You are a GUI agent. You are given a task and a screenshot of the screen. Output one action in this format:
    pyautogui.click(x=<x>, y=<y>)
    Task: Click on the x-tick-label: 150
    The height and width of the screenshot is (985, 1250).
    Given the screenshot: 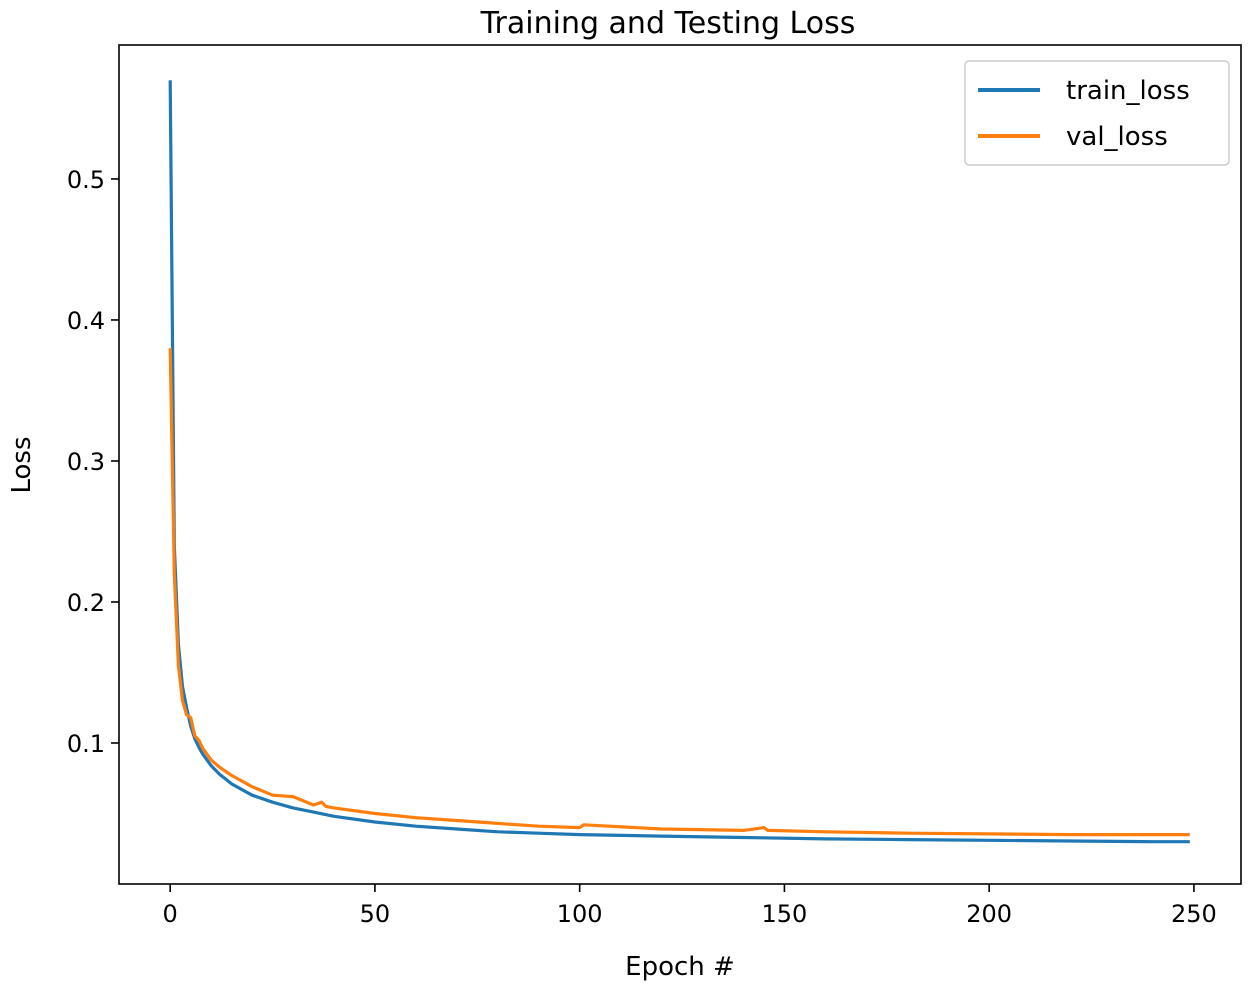 What is the action you would take?
    pyautogui.click(x=785, y=914)
    